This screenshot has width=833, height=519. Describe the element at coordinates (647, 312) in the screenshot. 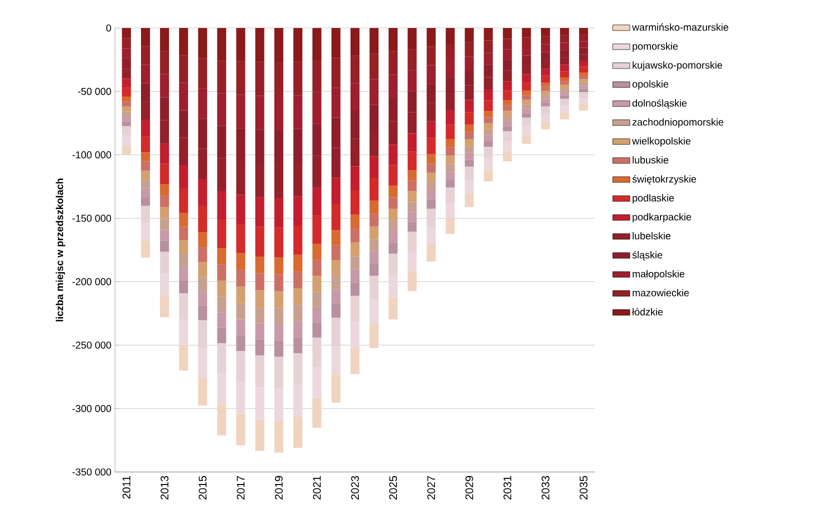

I see `legend-label: łódzkie` at that location.